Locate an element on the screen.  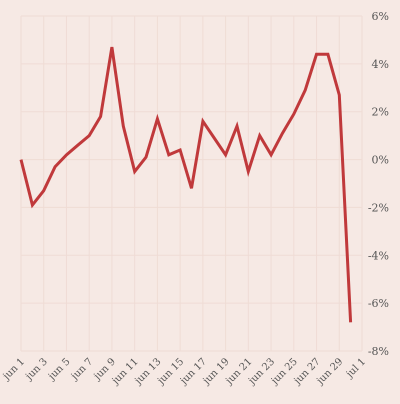
y-axis: 6% 4% 2% 0% -2% -4% -6% -8% is located at coordinates (378, 184).